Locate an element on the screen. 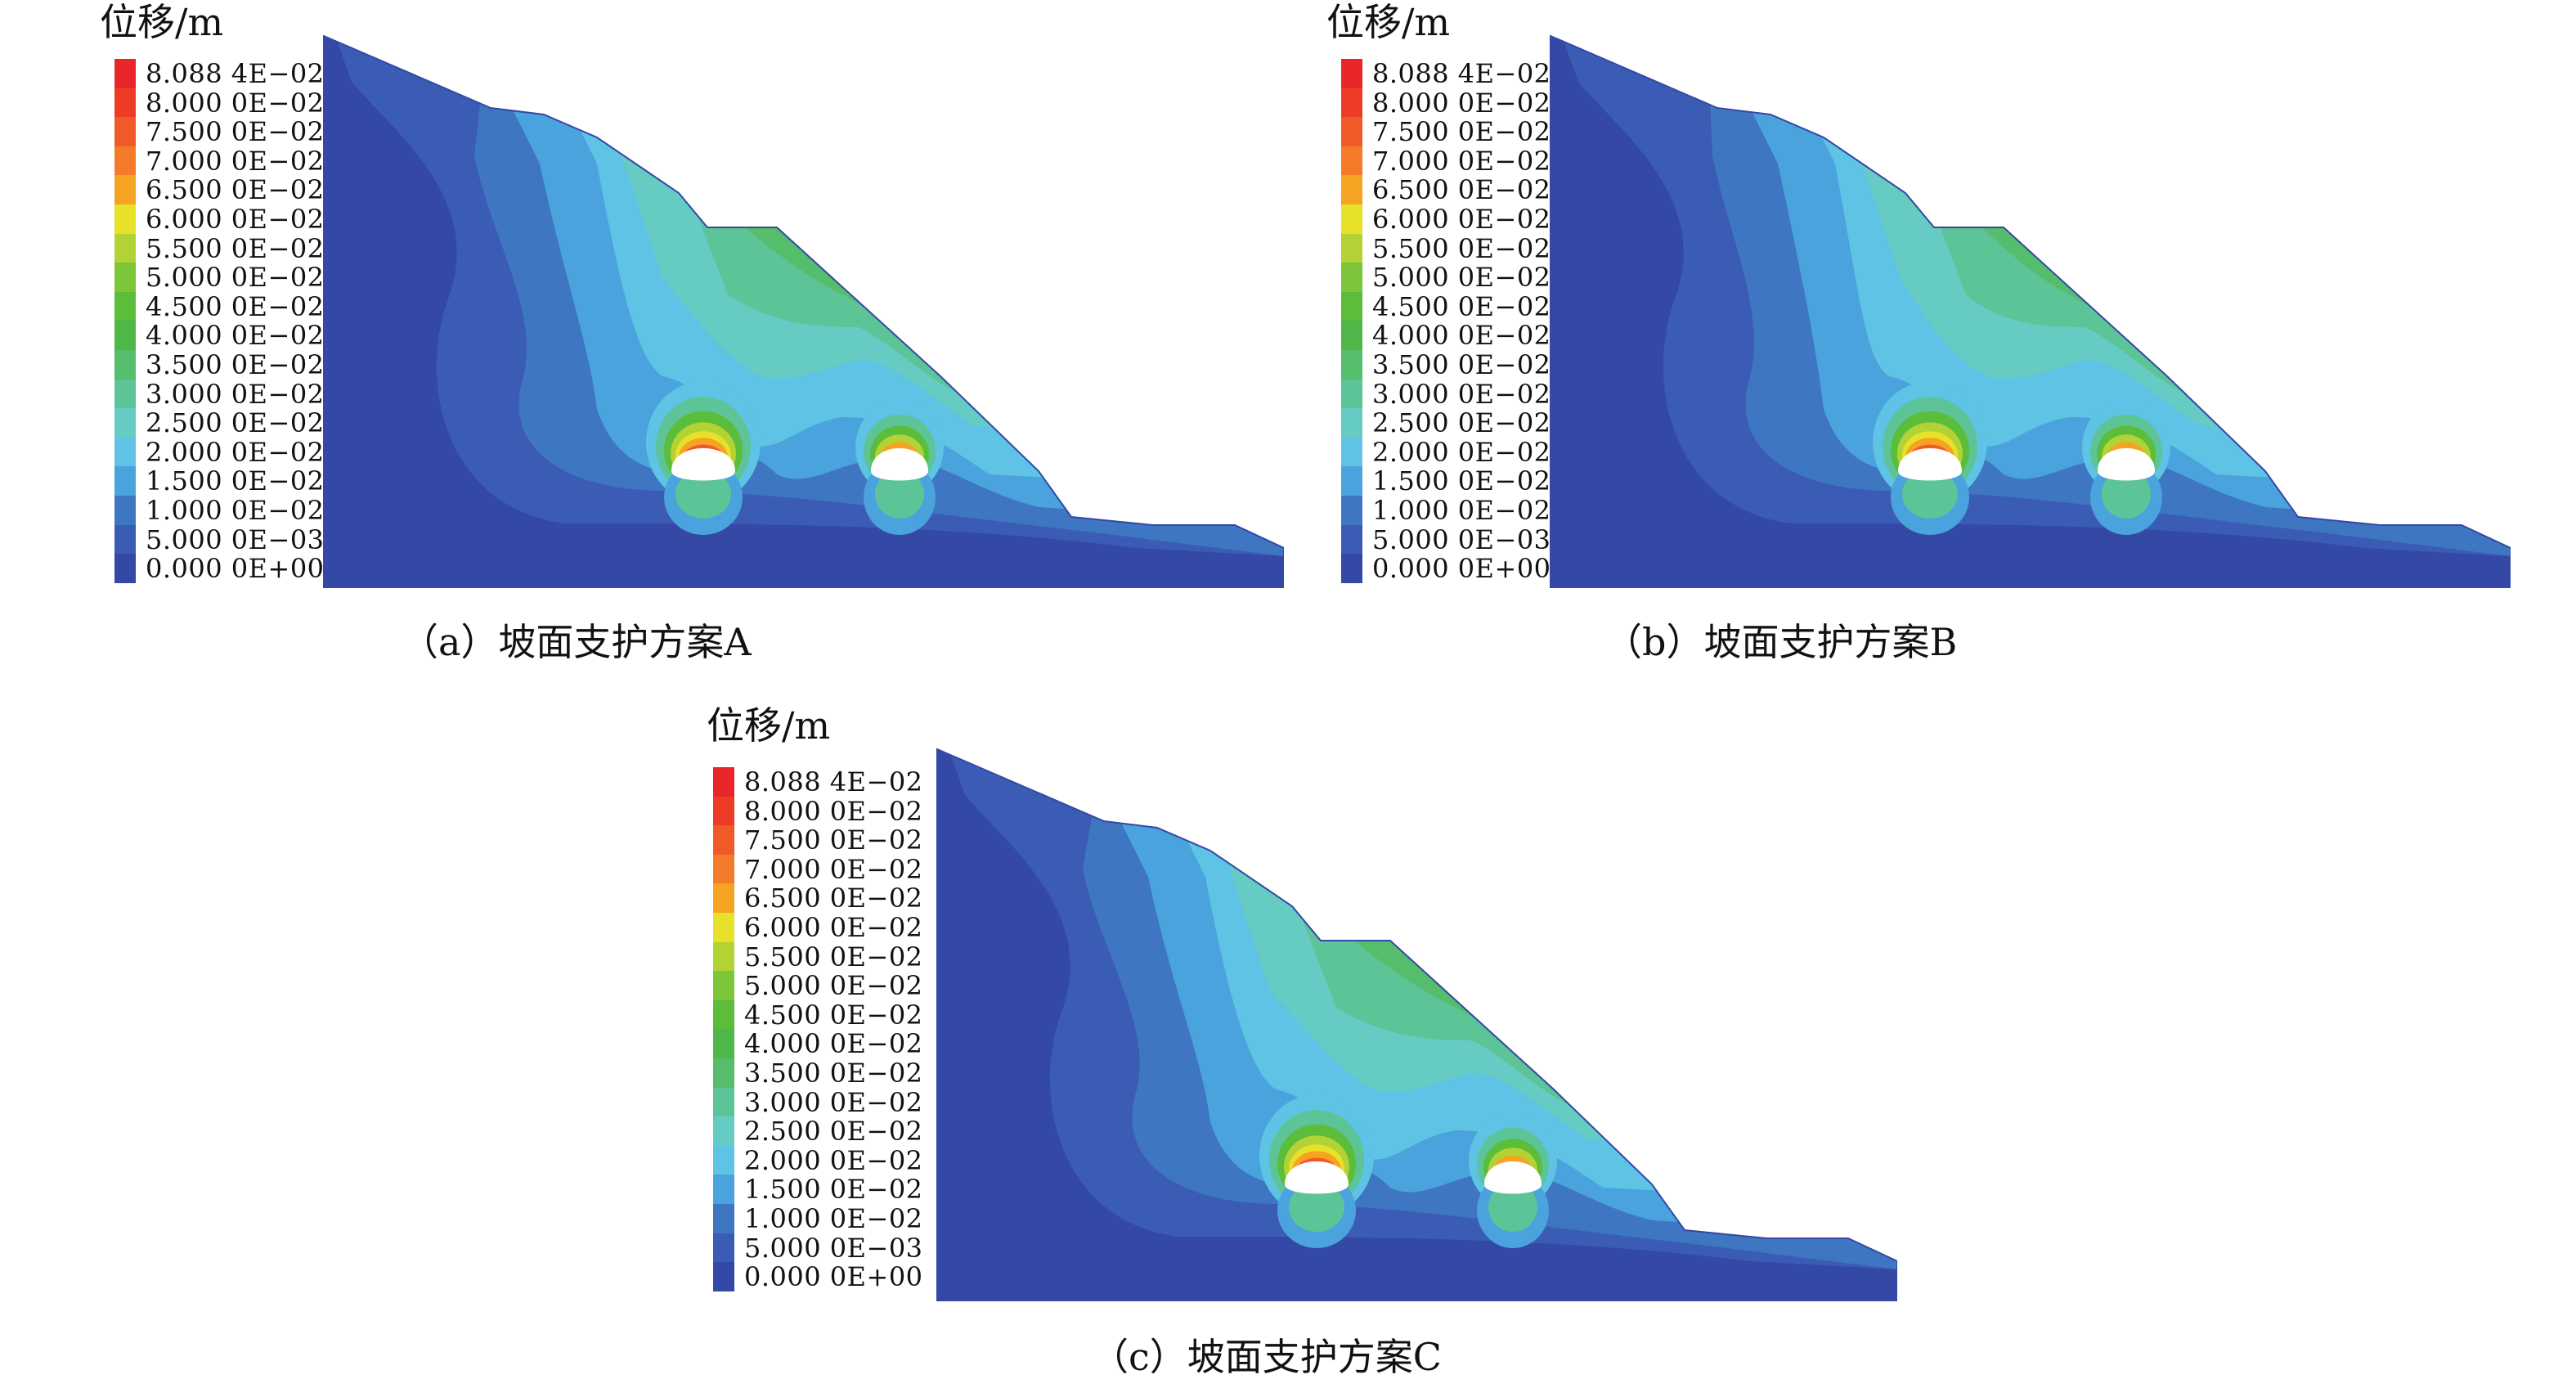 Image resolution: width=2576 pixels, height=1379 pixels. legend-title: 位移/m is located at coordinates (162, 22).